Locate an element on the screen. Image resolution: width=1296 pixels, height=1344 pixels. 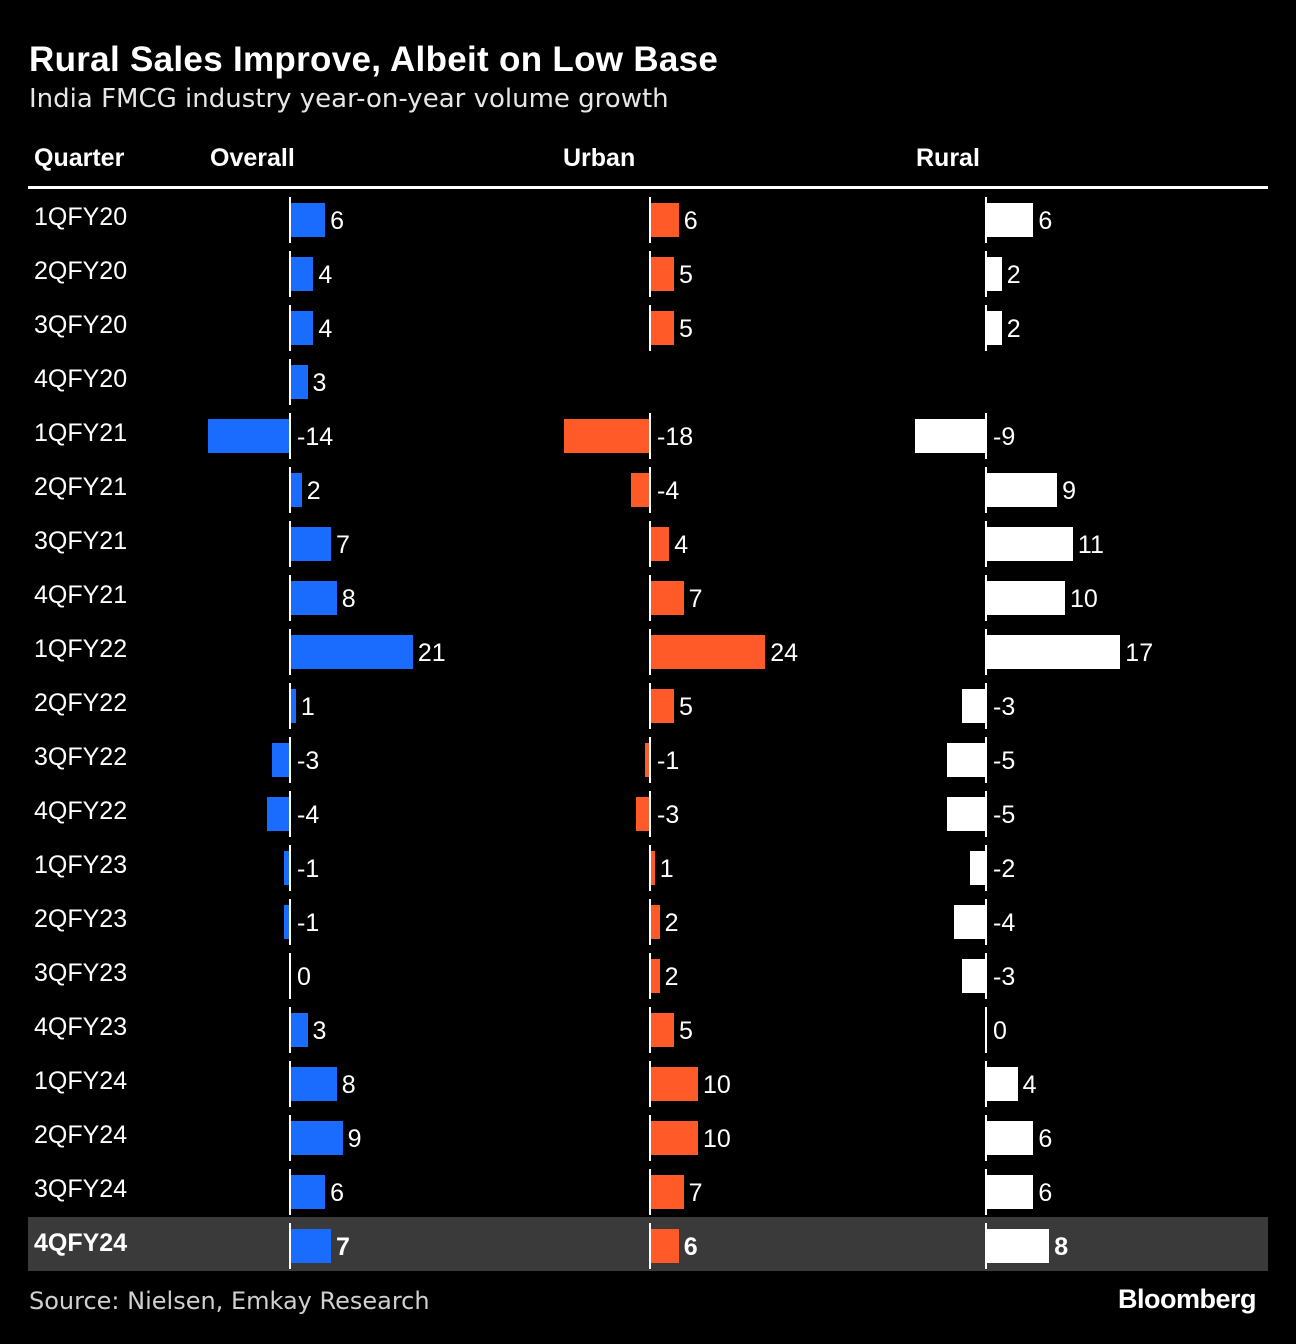
quarter-label: 4QFY23 is located at coordinates (81, 1027).